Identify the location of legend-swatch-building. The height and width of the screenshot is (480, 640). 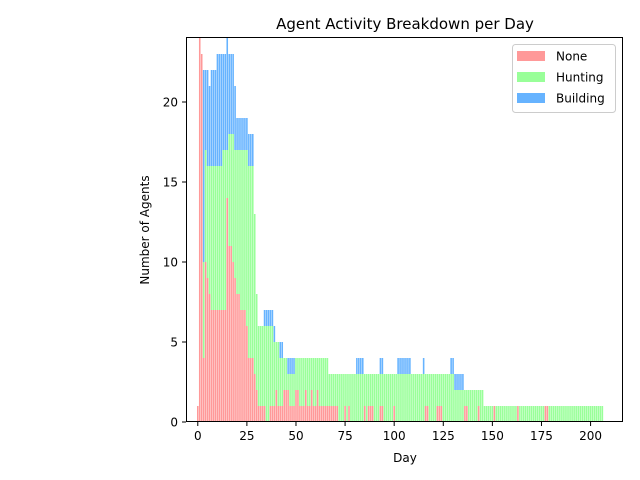
(531, 98).